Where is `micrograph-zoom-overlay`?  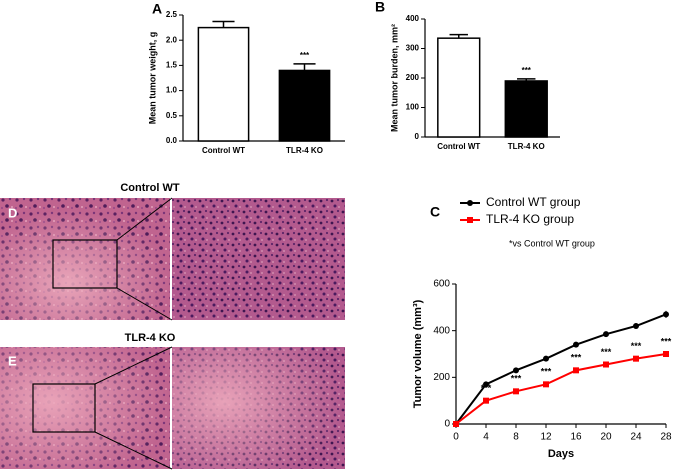 micrograph-zoom-overlay is located at coordinates (258, 408).